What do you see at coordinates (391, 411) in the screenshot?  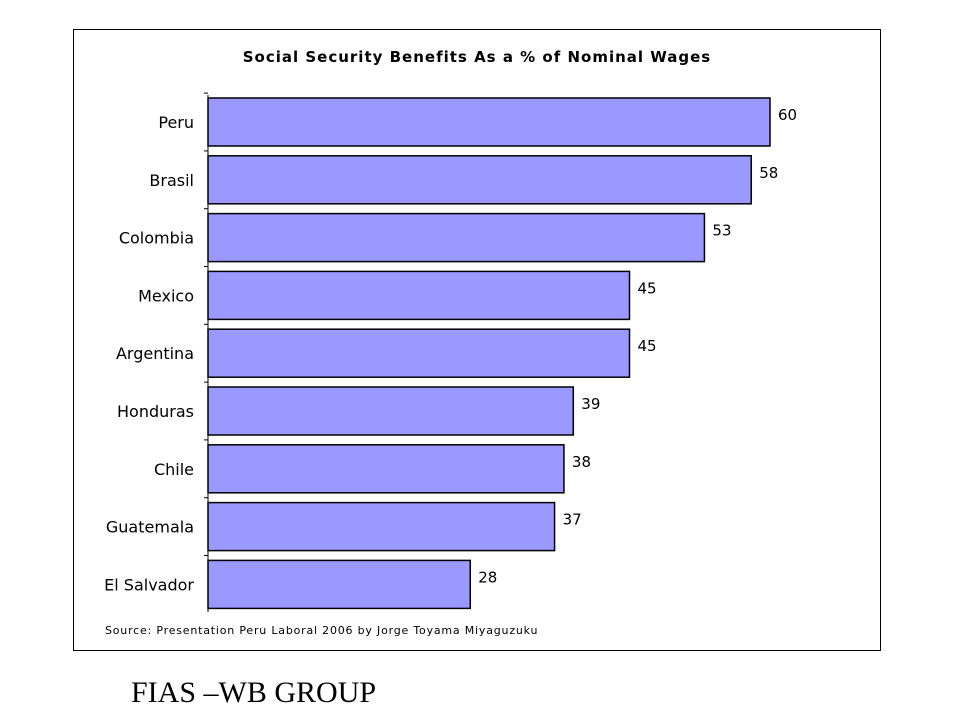 I see `bar-honduras` at bounding box center [391, 411].